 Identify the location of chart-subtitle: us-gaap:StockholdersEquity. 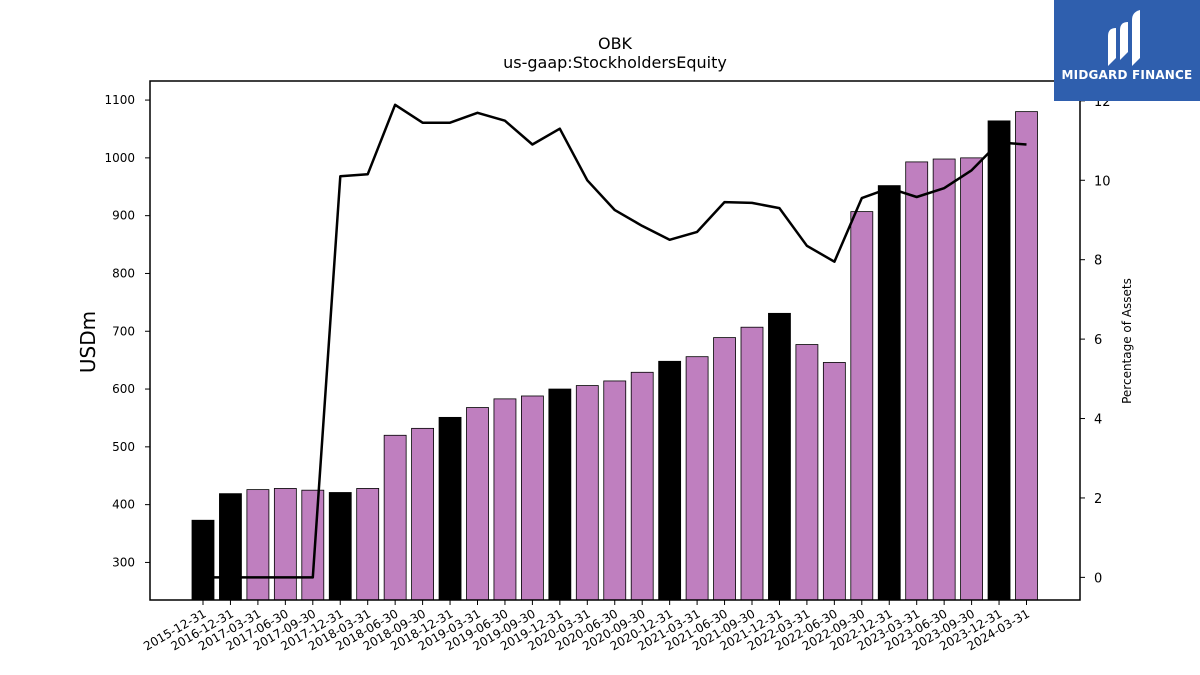
(615, 62).